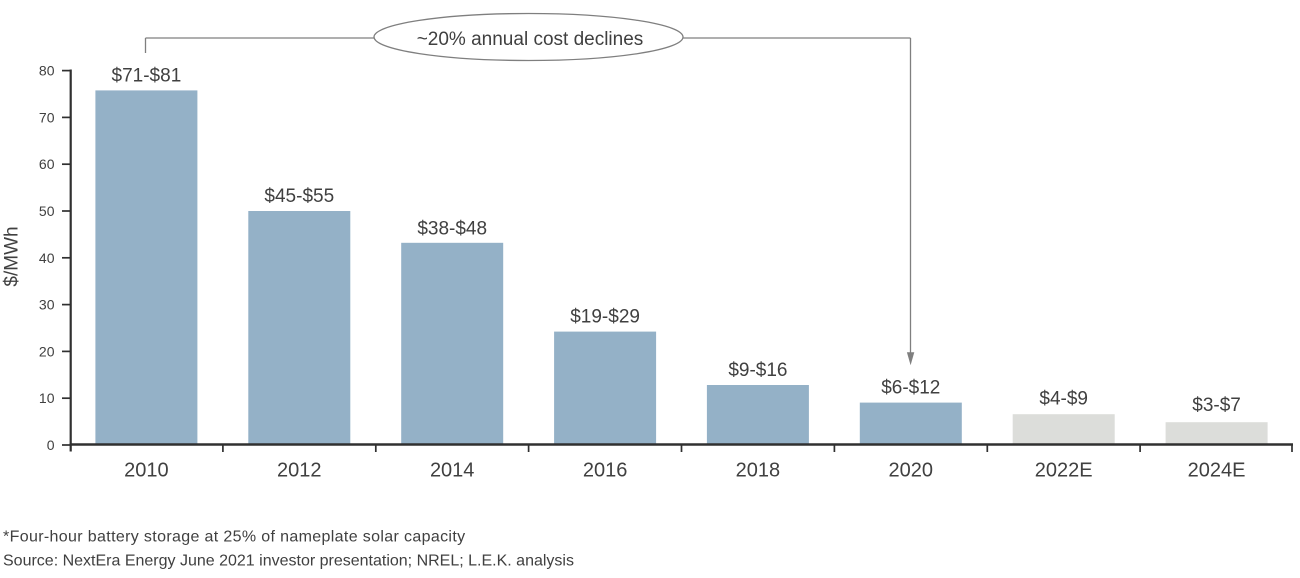  I want to click on svg-text: 10, so click(47, 398).